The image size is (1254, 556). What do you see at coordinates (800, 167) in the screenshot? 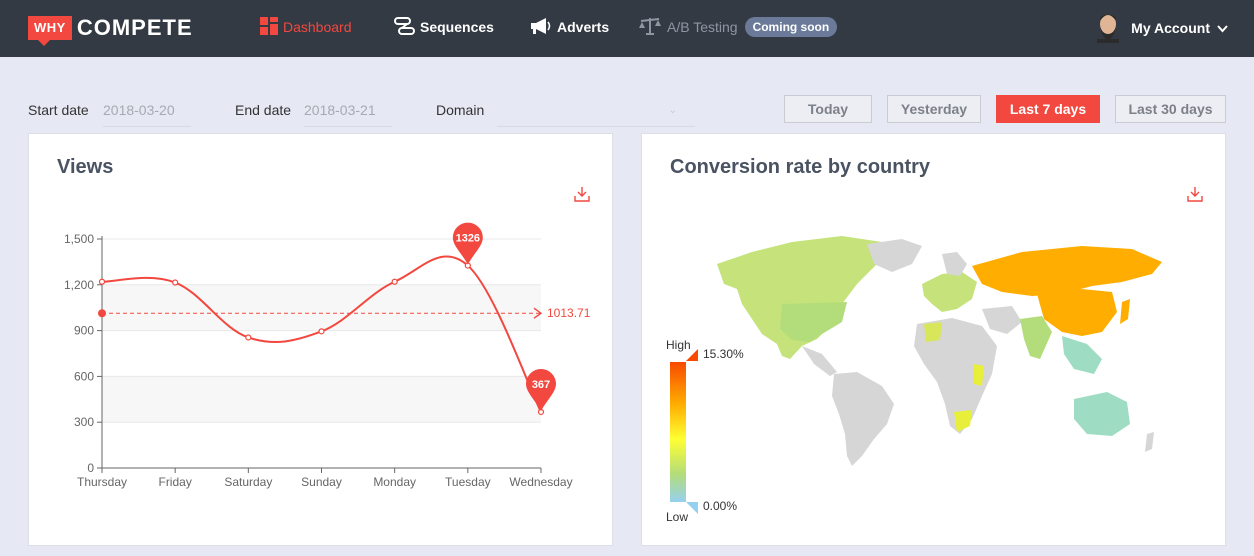
I see `conversion-title: Conversion rate by country` at bounding box center [800, 167].